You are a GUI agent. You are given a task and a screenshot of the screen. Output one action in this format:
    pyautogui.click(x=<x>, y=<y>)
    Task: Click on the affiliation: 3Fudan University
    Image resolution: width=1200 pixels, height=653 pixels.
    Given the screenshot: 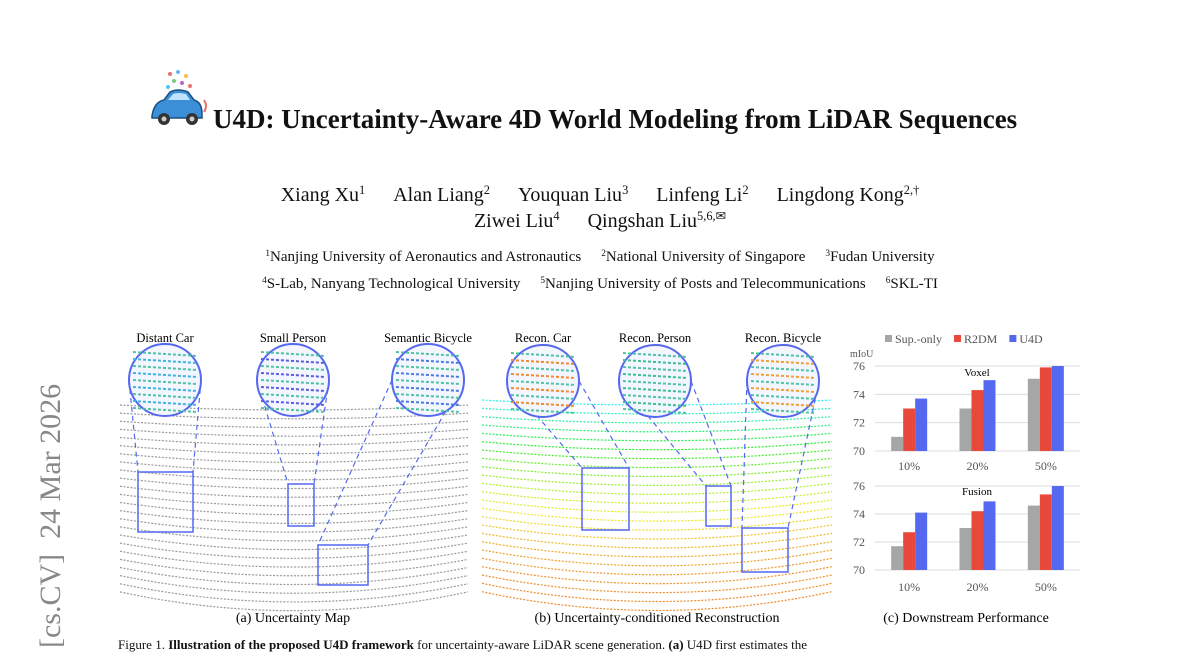 What is the action you would take?
    pyautogui.click(x=879, y=257)
    